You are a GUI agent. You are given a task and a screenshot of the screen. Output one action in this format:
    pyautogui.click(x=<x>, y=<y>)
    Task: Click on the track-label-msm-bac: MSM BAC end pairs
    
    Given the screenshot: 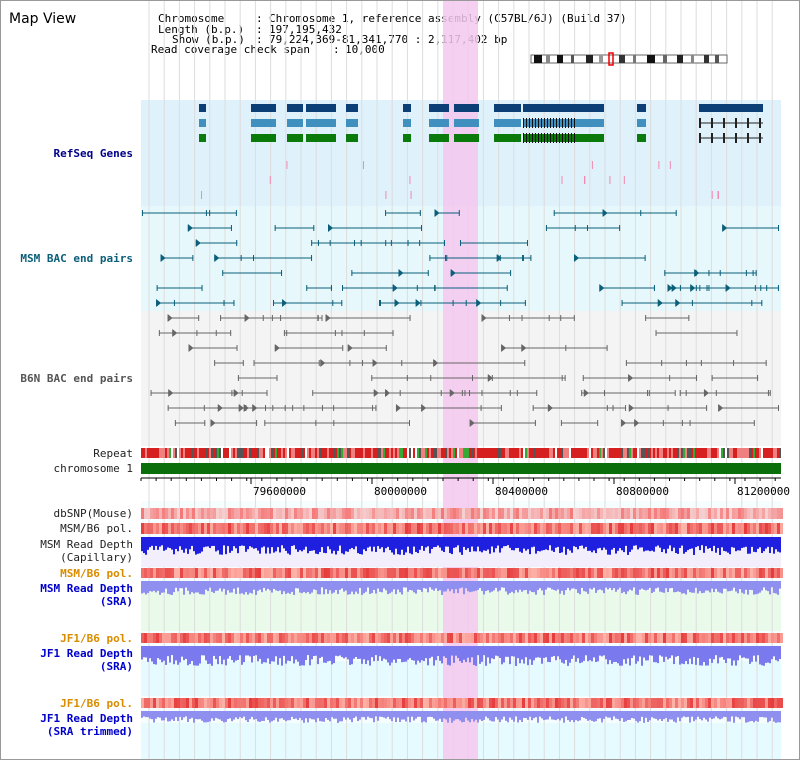 What is the action you would take?
    pyautogui.click(x=76, y=258)
    